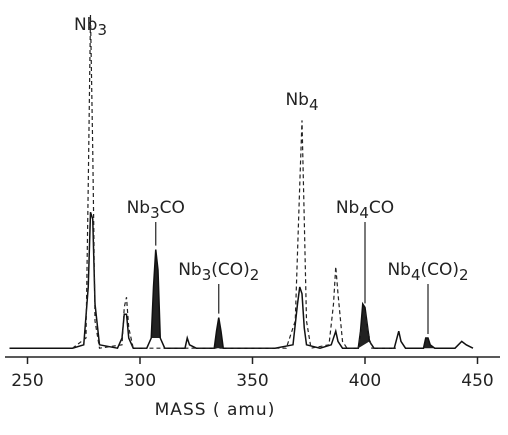  Describe the element at coordinates (477, 381) in the screenshot. I see `x-tick-label: 450` at that location.